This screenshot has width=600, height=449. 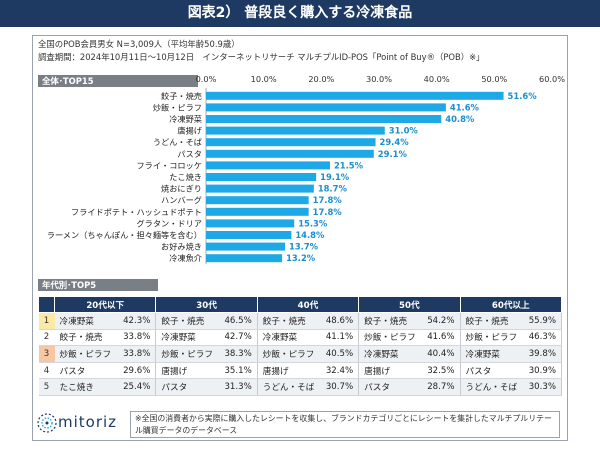 I want to click on x-tick-label: 60.0%, so click(x=552, y=79).